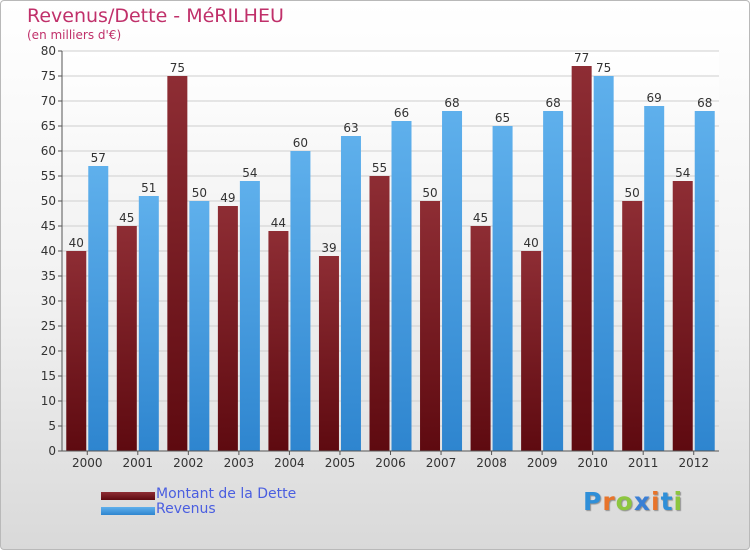 Image resolution: width=750 pixels, height=550 pixels. Describe the element at coordinates (98, 158) in the screenshot. I see `data-label-revenue: 57` at that location.